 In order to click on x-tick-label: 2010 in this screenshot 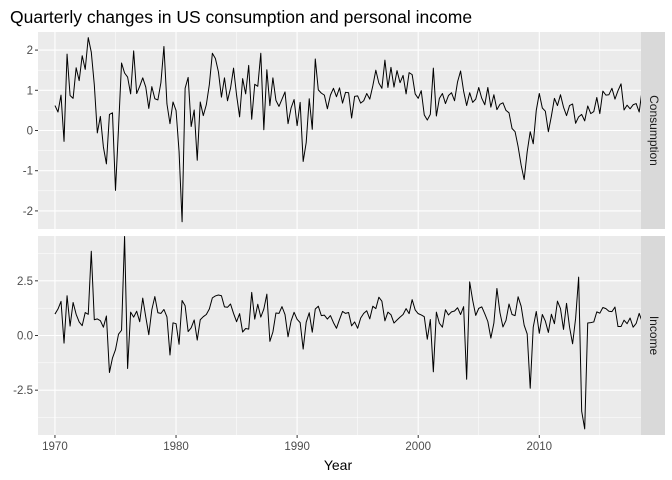, I will do `click(539, 447)`.